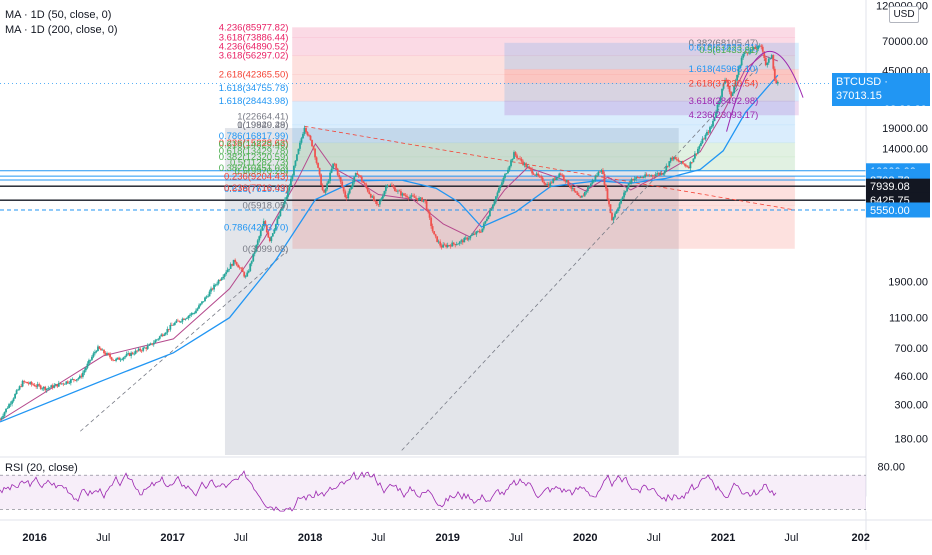  Describe the element at coordinates (61, 30) in the screenshot. I see `ma200-legend: MA · 1D (200, close, 0)` at that location.